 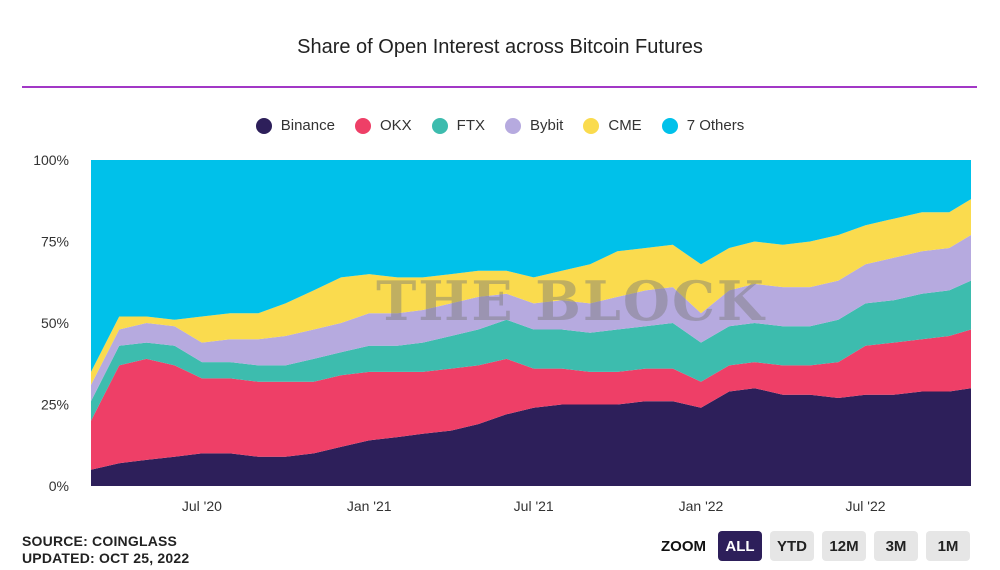 What do you see at coordinates (55, 323) in the screenshot?
I see `y-tick-label: 50%` at bounding box center [55, 323].